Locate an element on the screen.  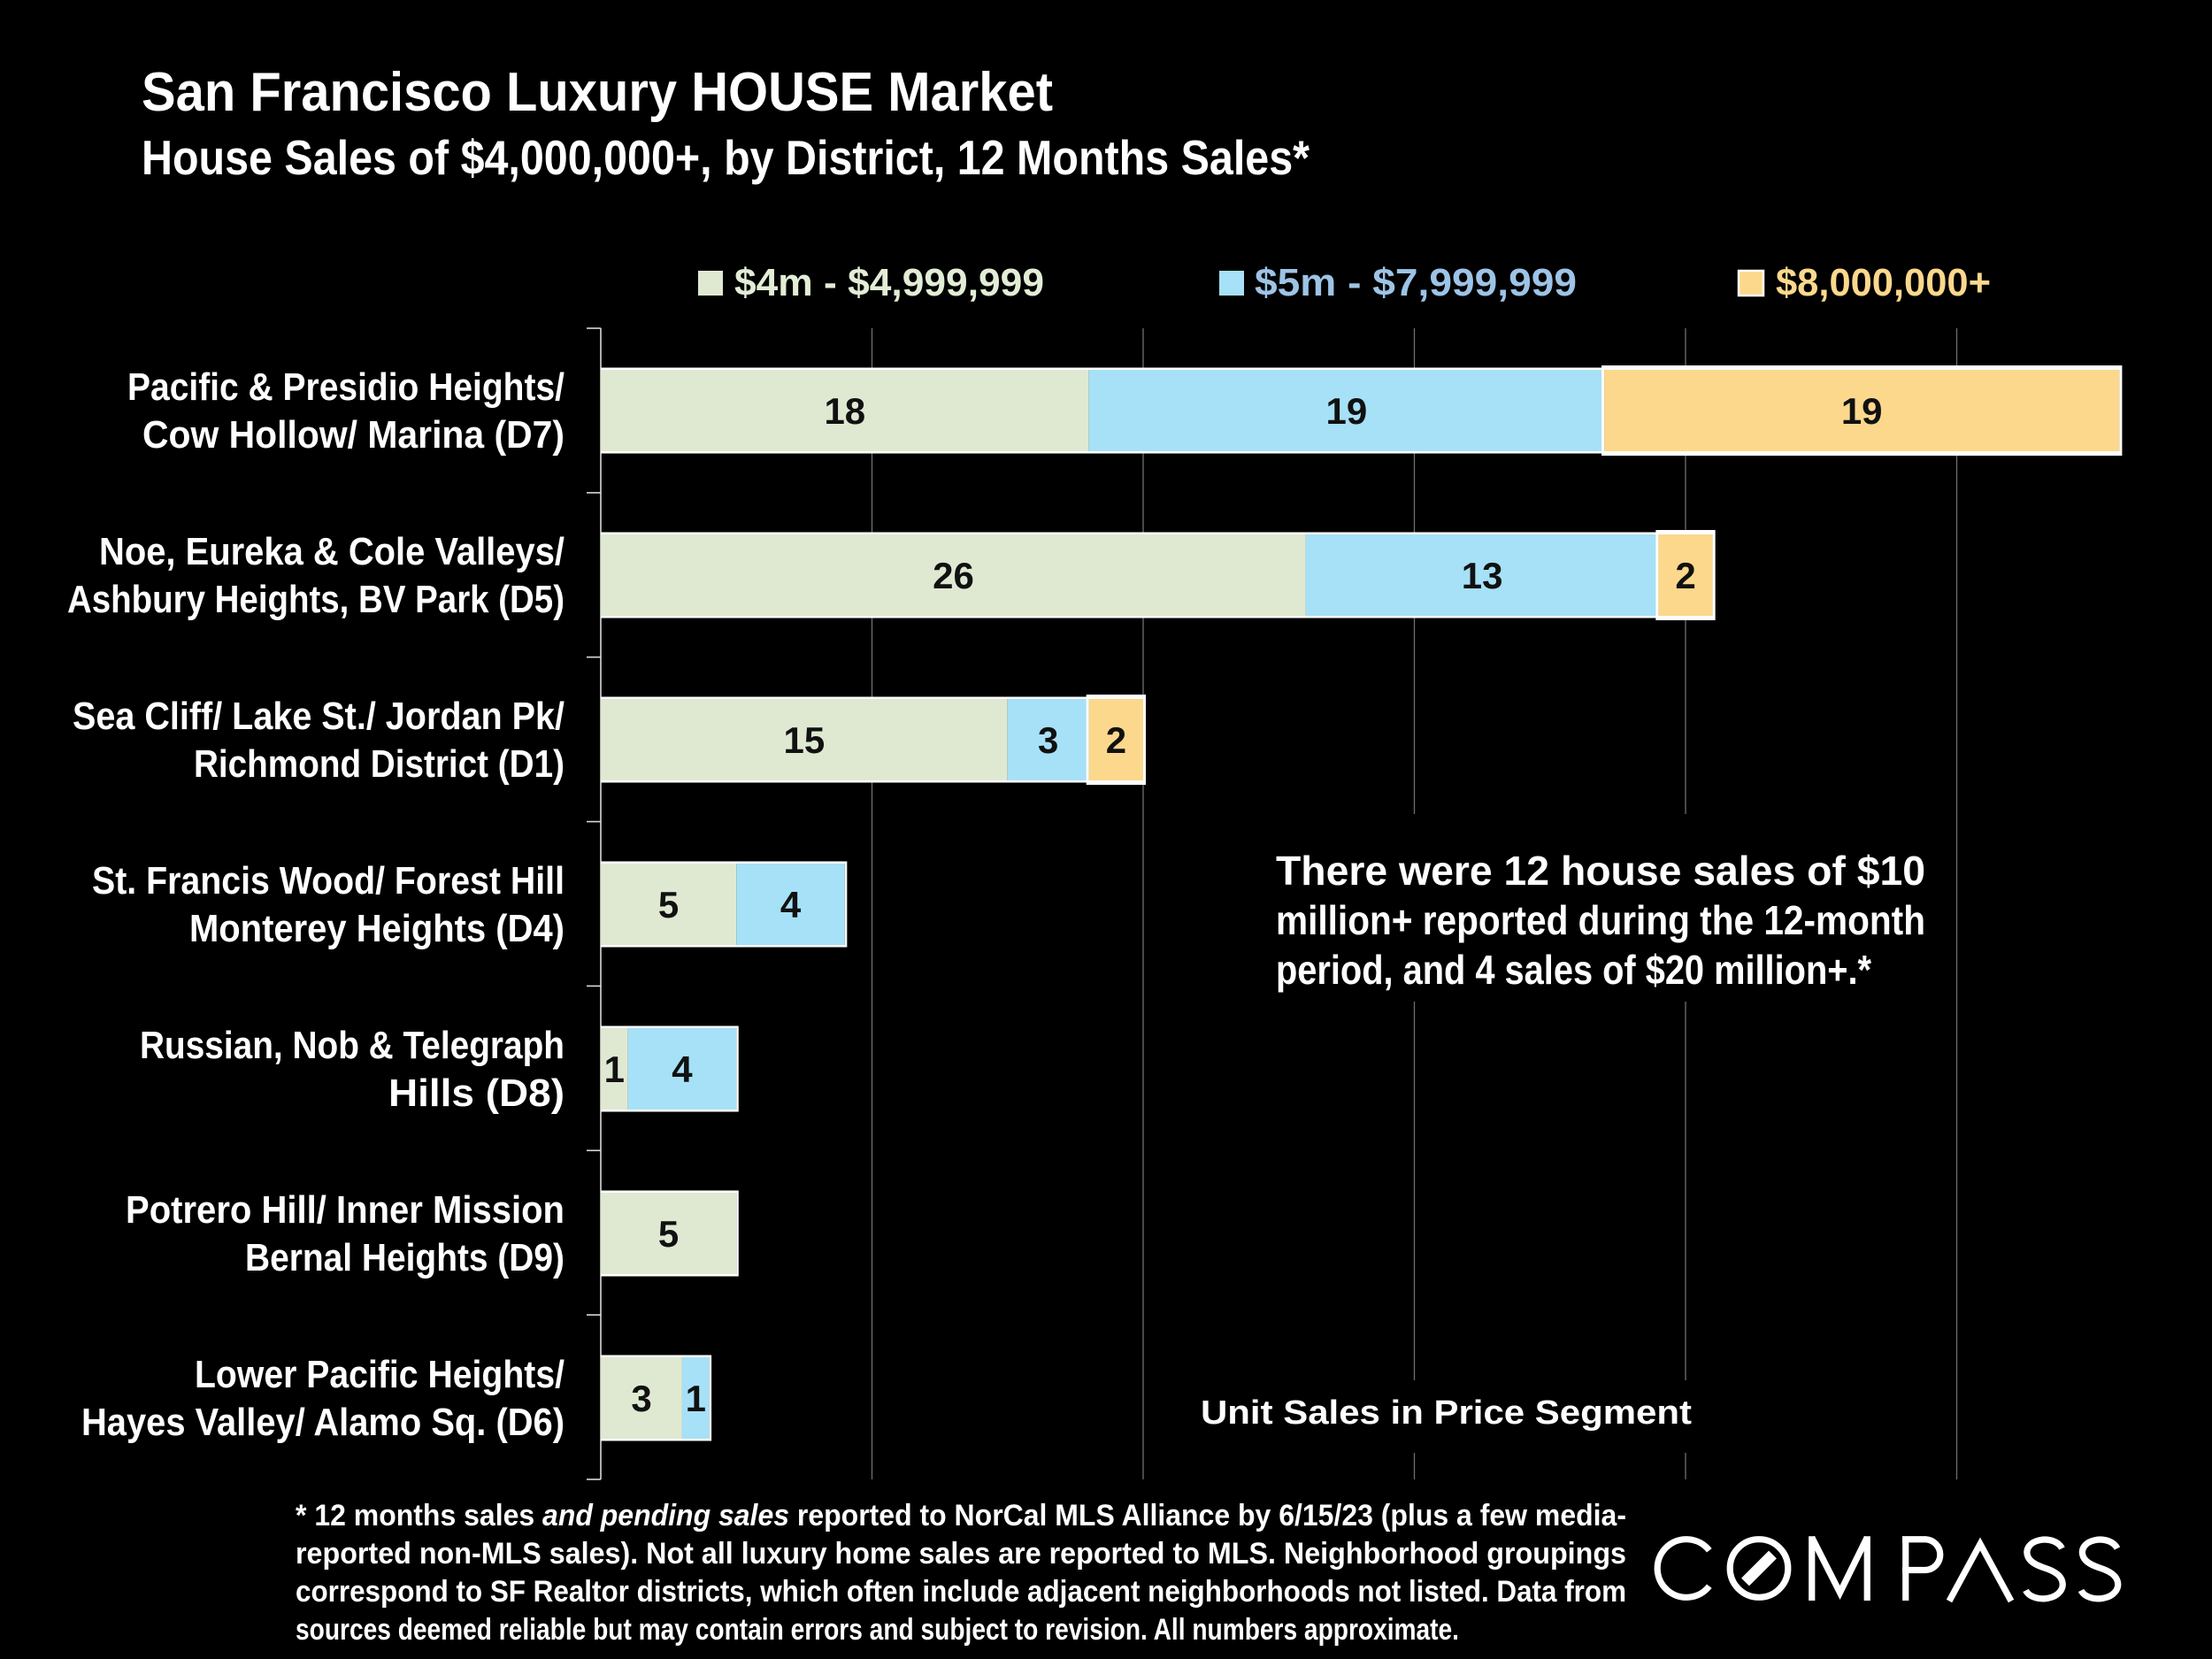
svg-text: 13 is located at coordinates (1483, 575).